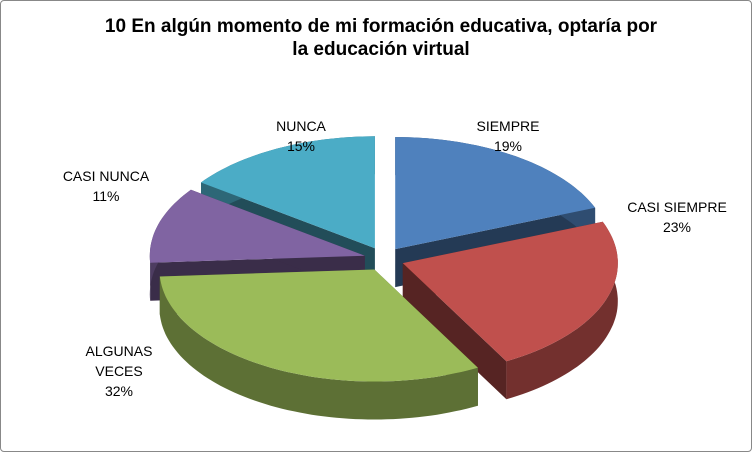  I want to click on value-label: 11%, so click(106, 196).